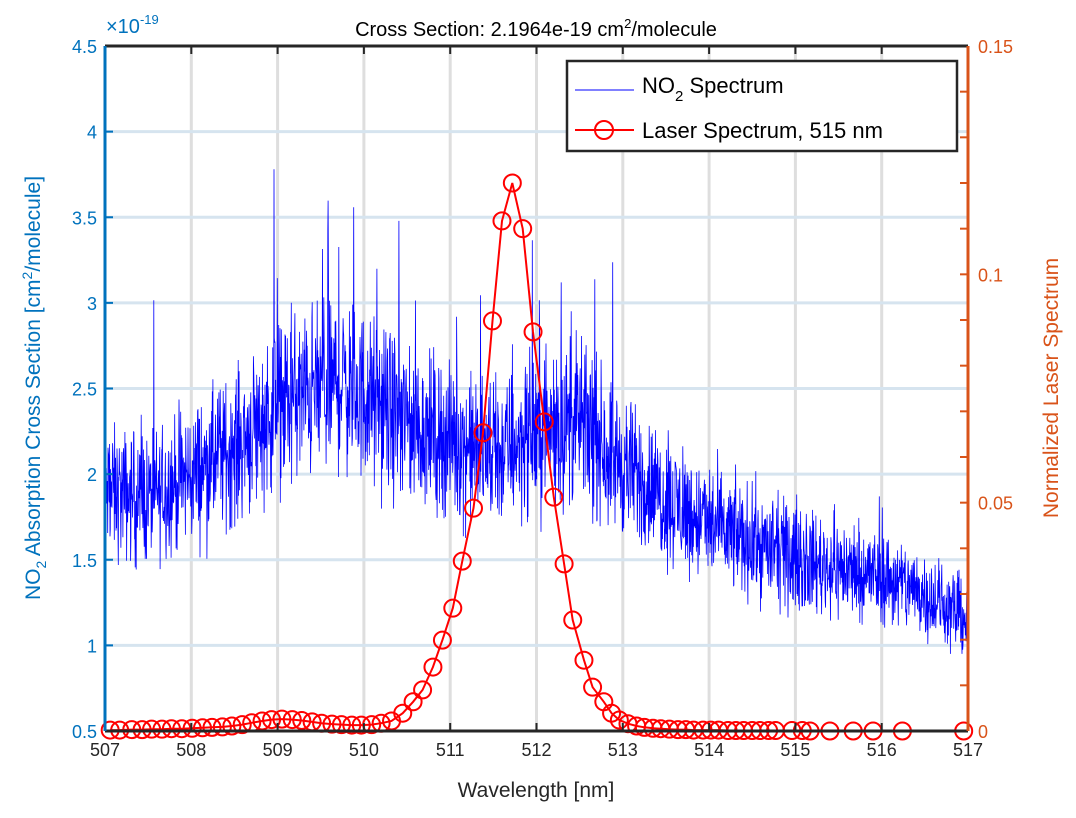 The height and width of the screenshot is (818, 1076). I want to click on y-left-tick-label: 3.5, so click(84, 218).